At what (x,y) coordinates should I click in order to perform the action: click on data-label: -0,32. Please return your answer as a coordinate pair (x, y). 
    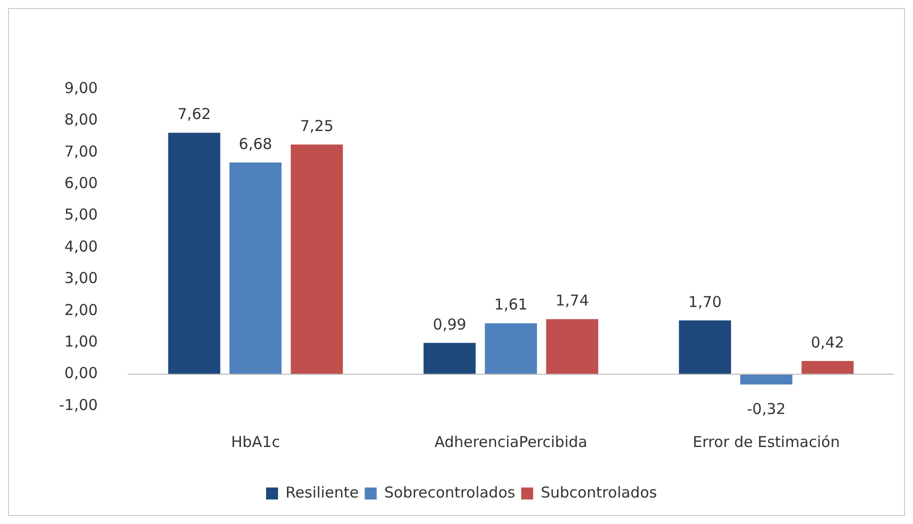
    Looking at the image, I should click on (766, 409).